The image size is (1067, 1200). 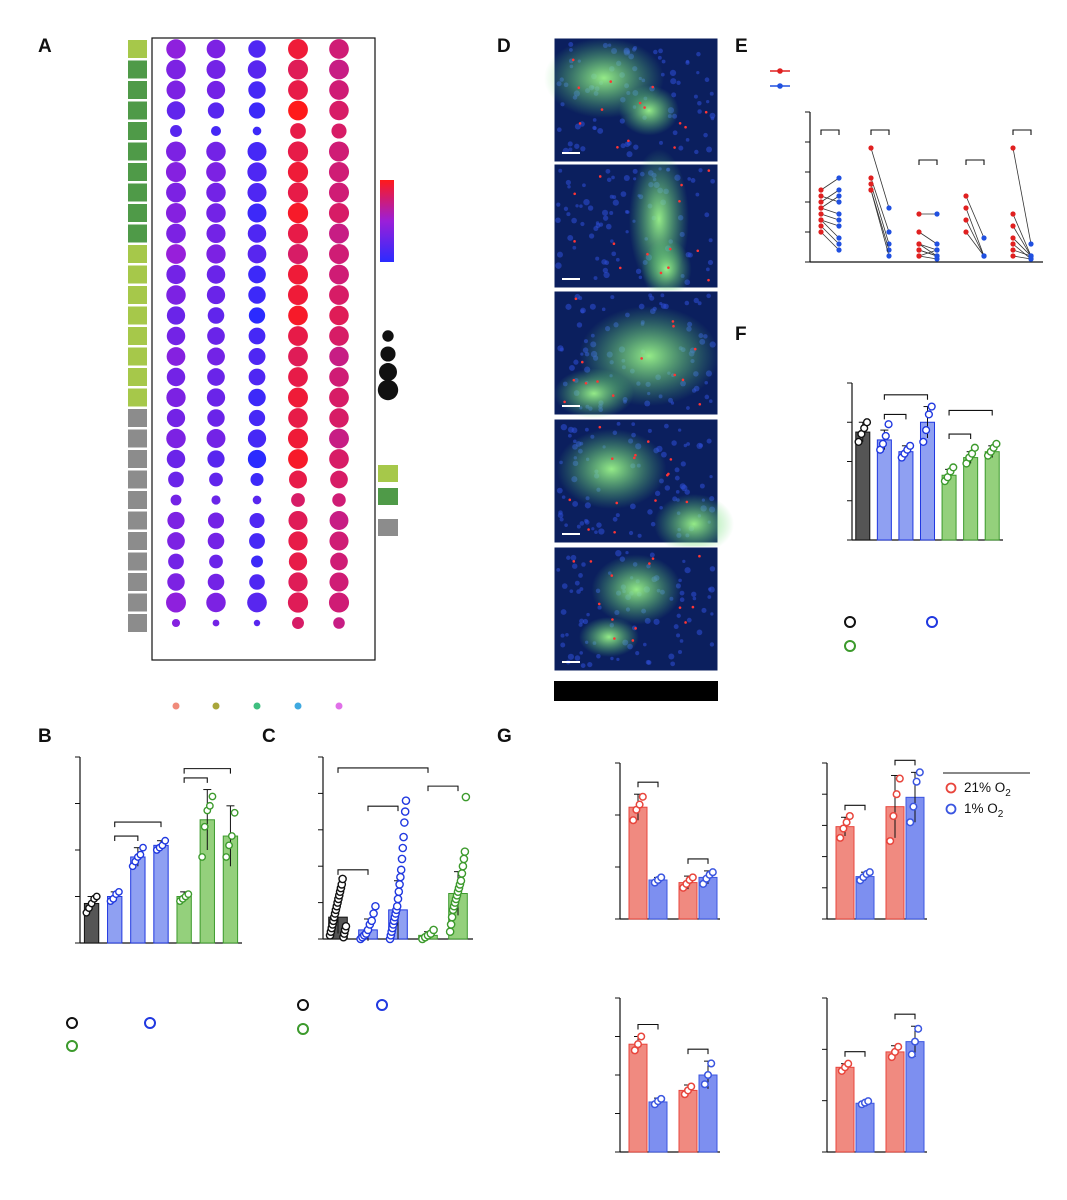 I want to click on group-color-dot, so click(x=216, y=706).